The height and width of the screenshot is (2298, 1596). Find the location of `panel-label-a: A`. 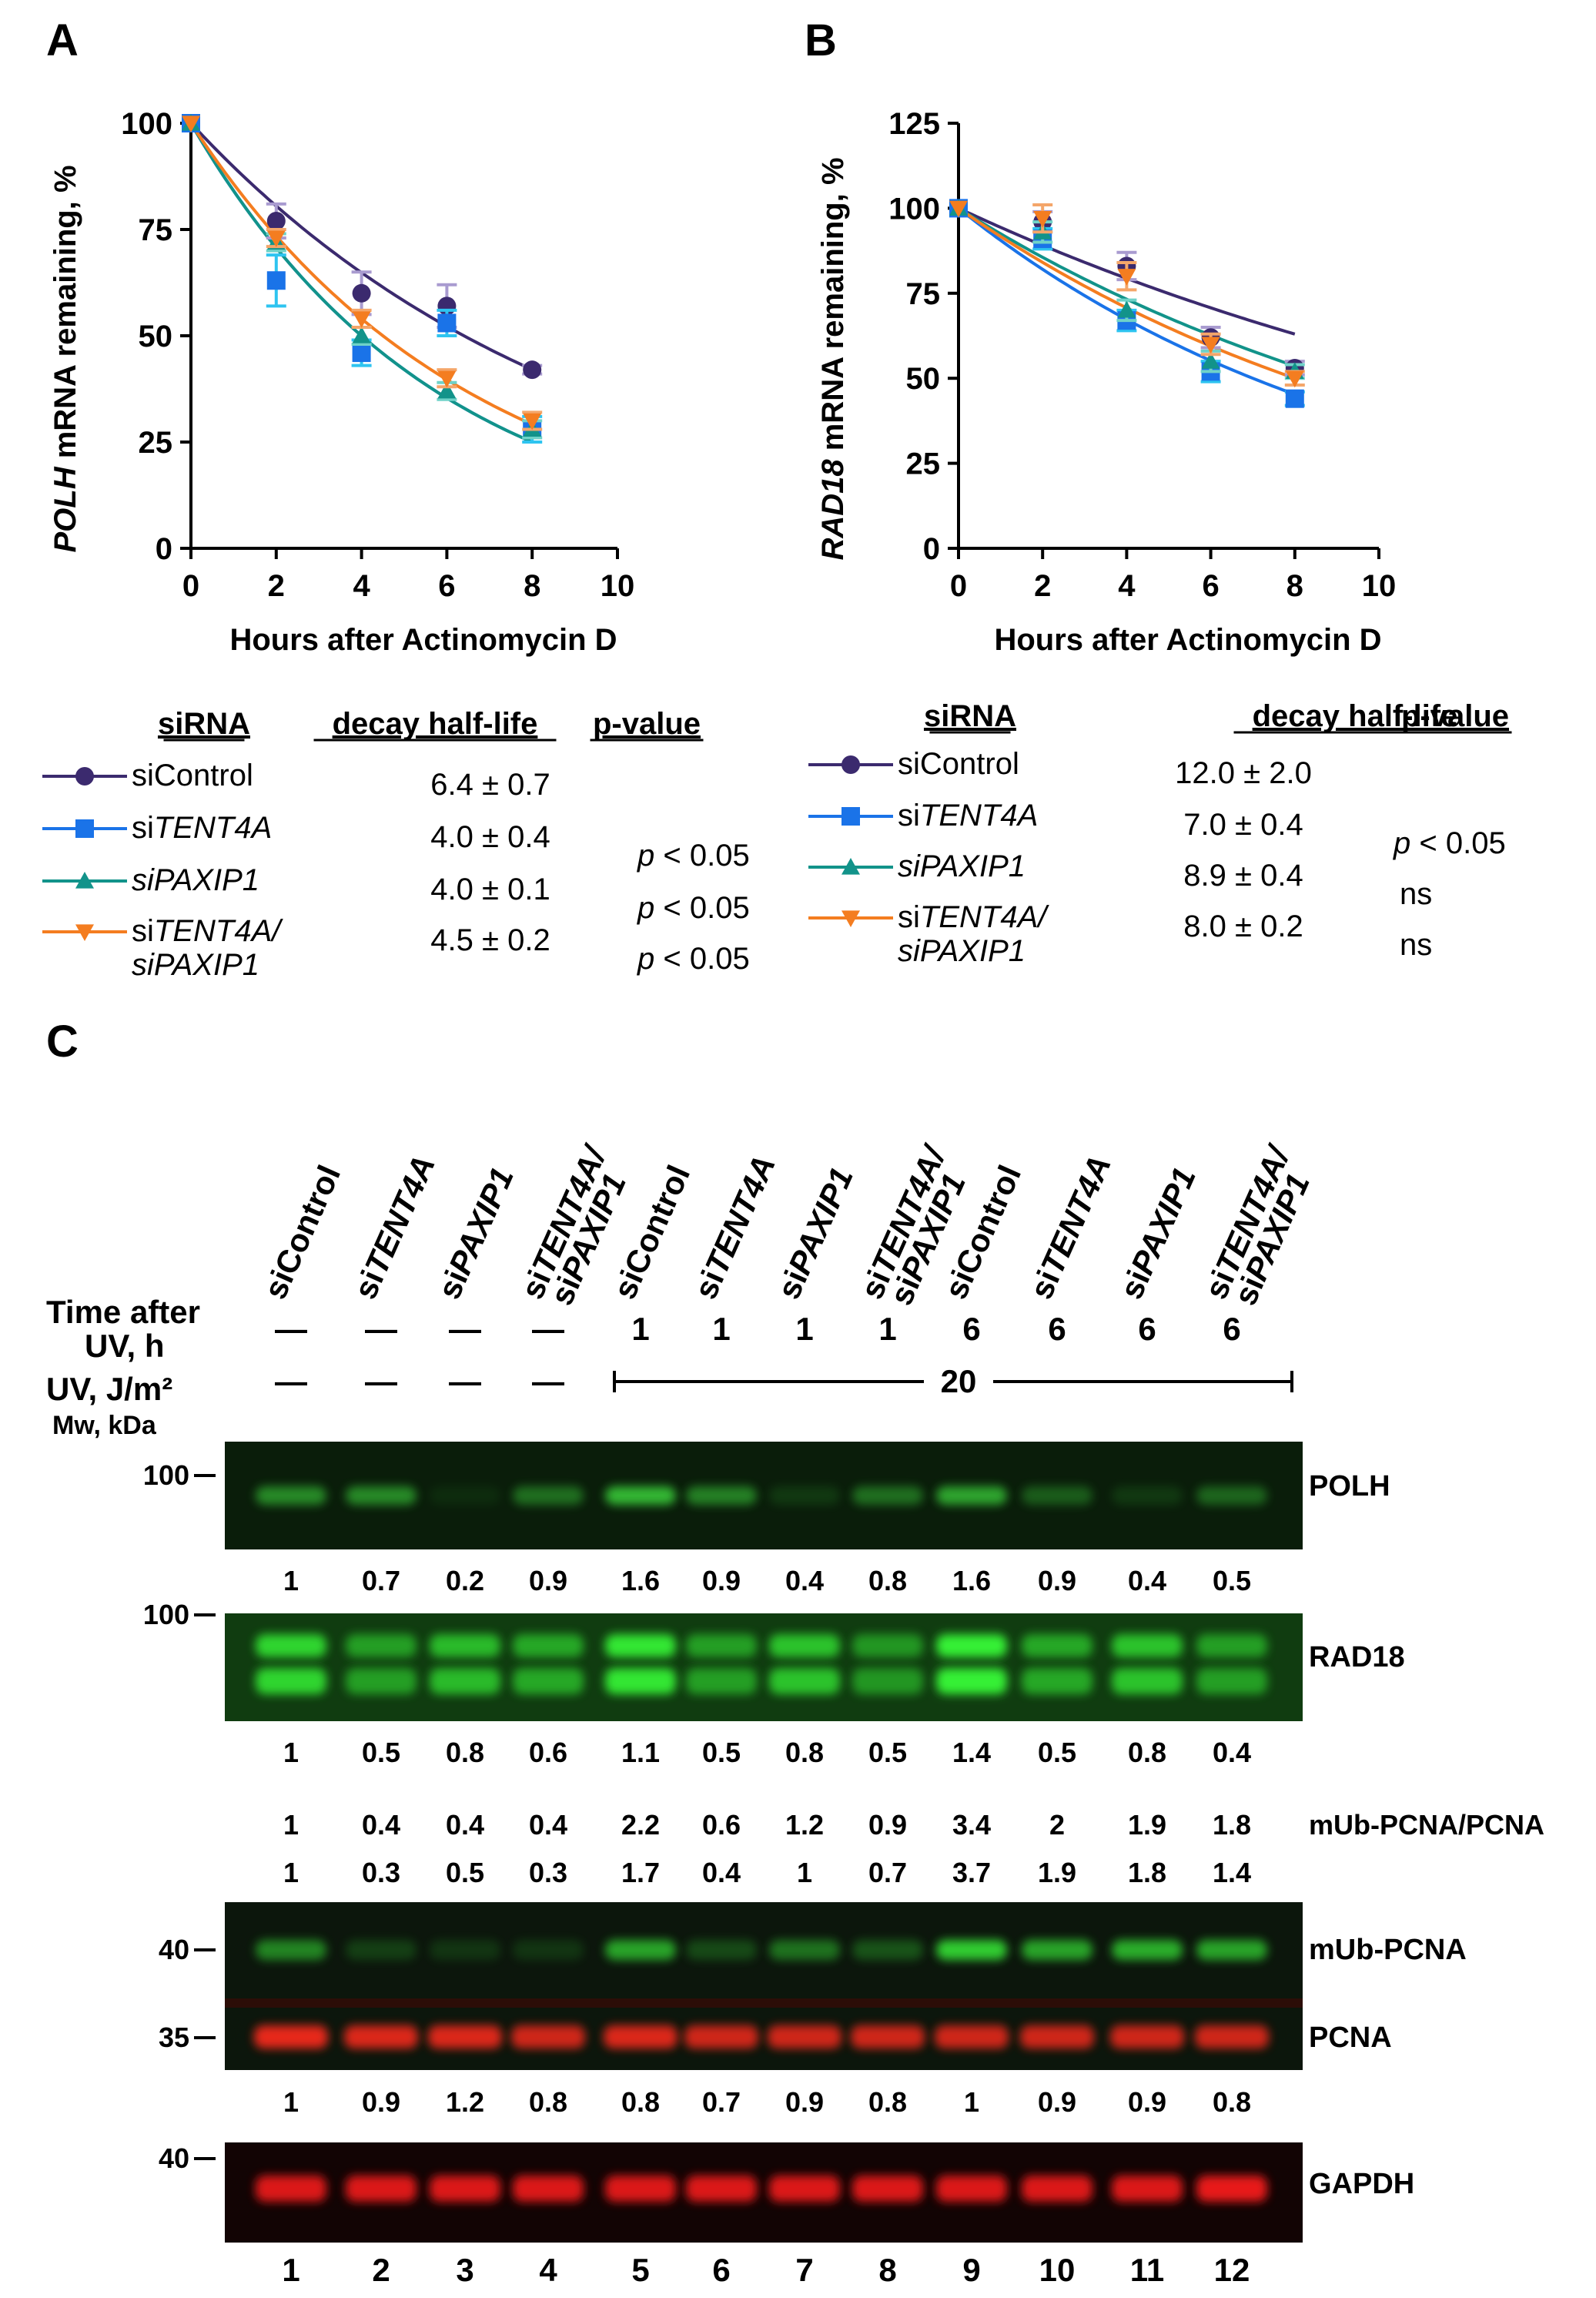

panel-label-a: A is located at coordinates (63, 40).